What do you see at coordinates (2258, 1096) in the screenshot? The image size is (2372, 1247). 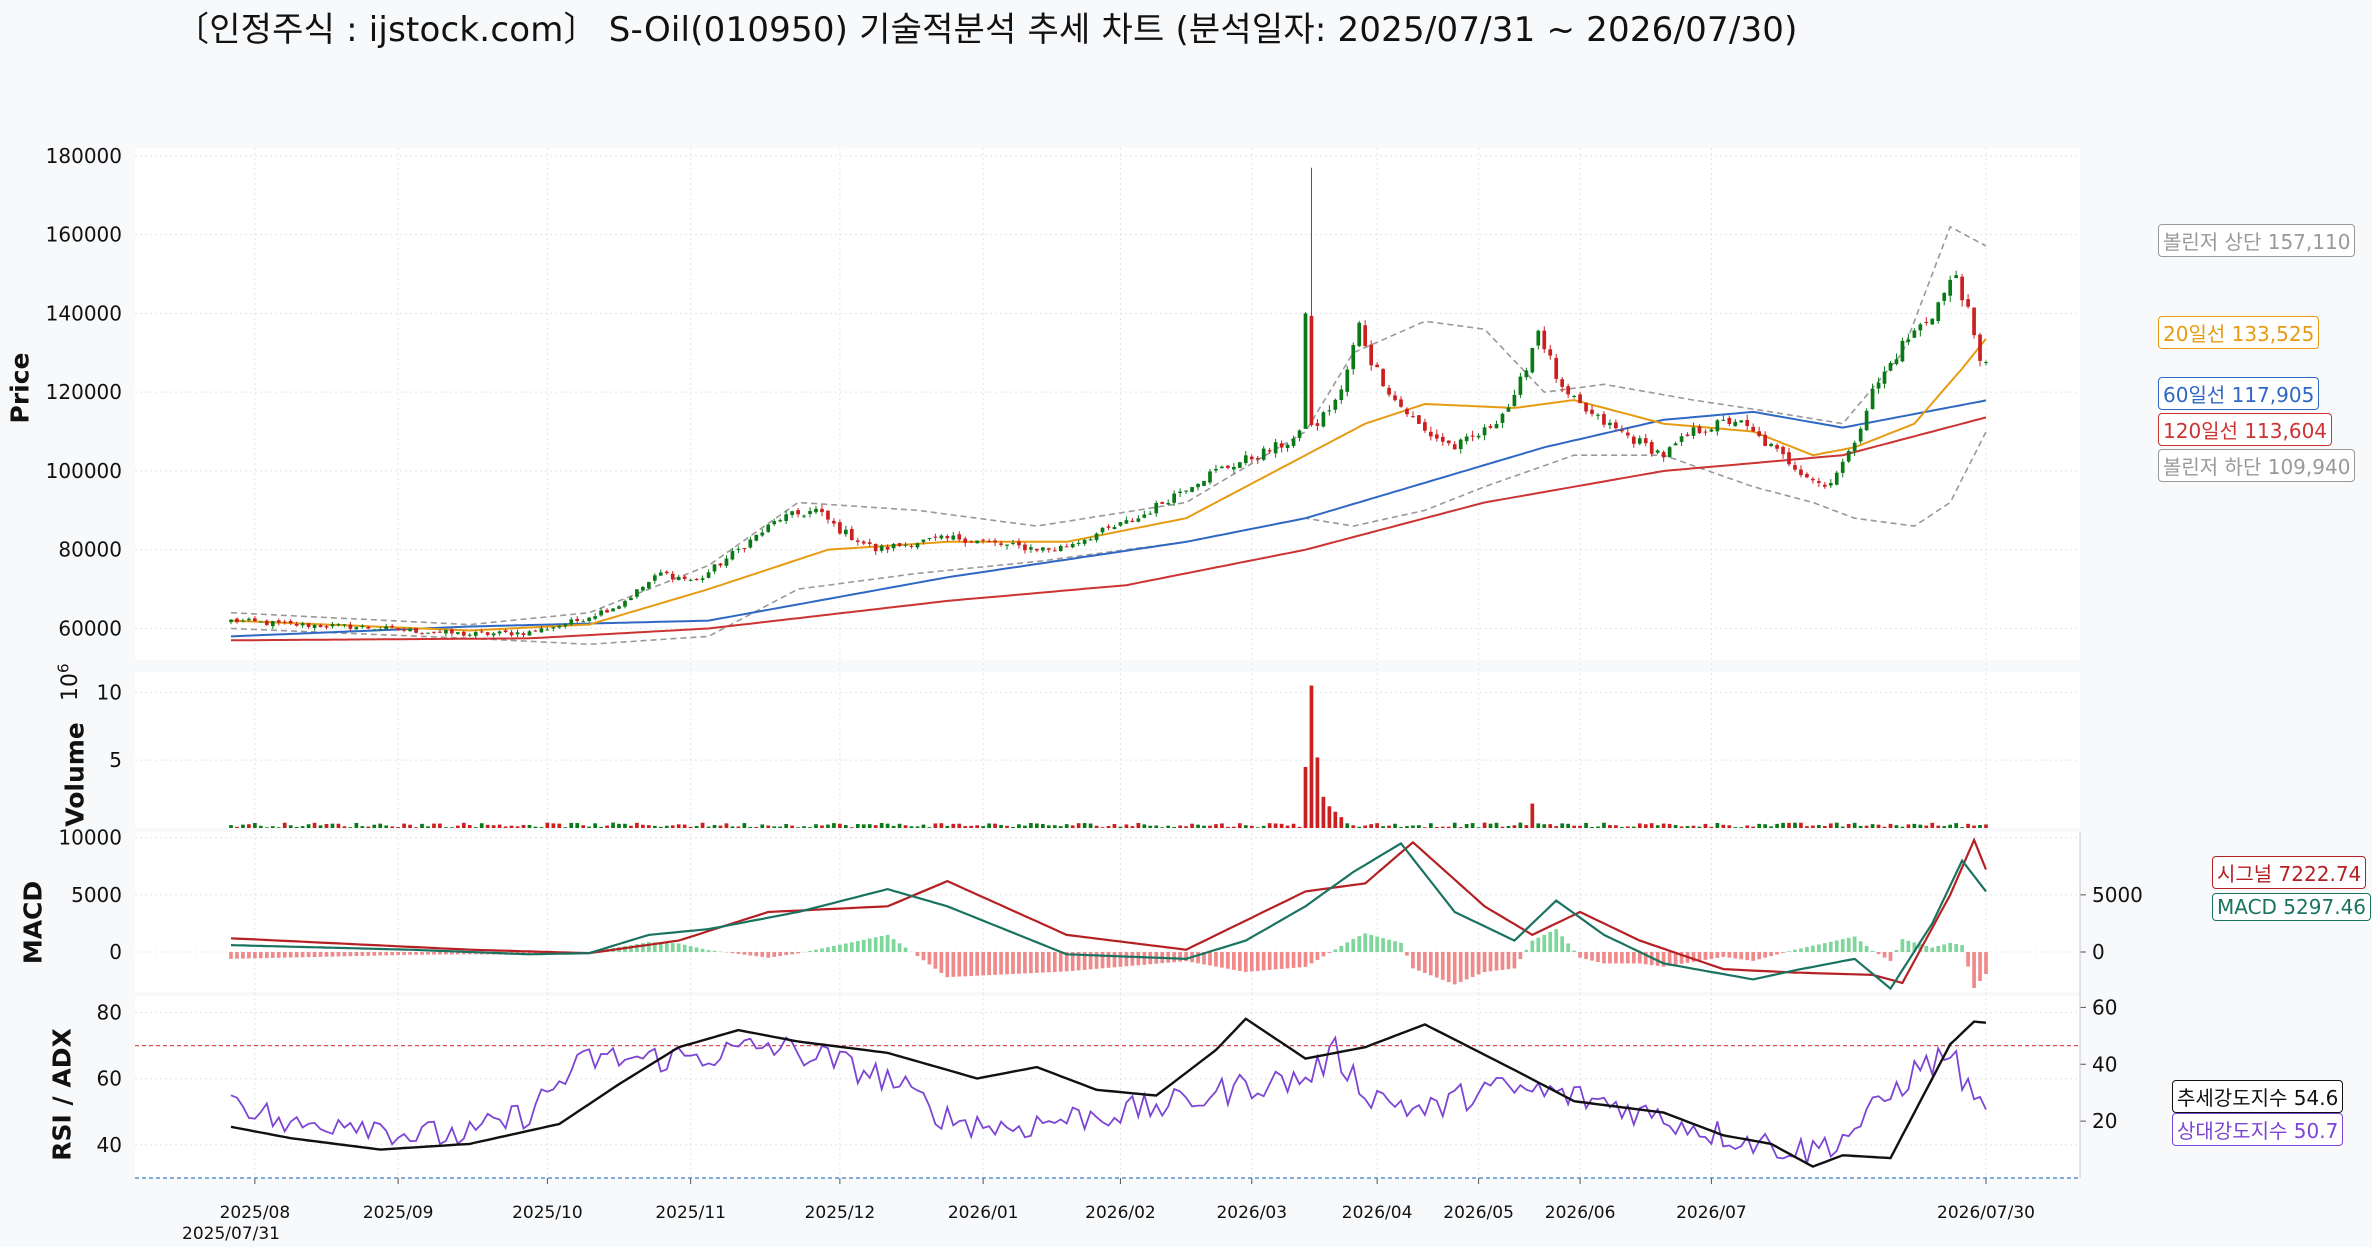 I see `legend-adx: 추세강도지수 54.6` at bounding box center [2258, 1096].